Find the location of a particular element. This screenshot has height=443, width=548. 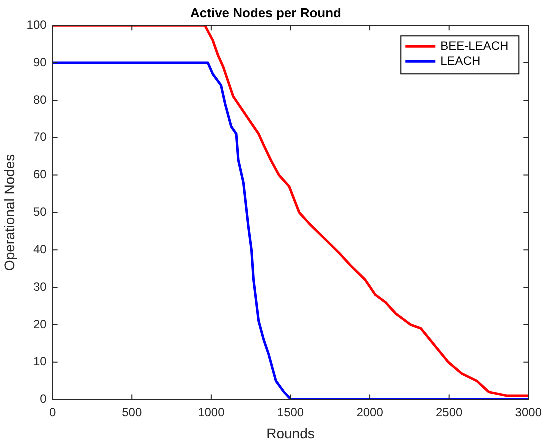

y-tick-label: 90 is located at coordinates (40, 62).